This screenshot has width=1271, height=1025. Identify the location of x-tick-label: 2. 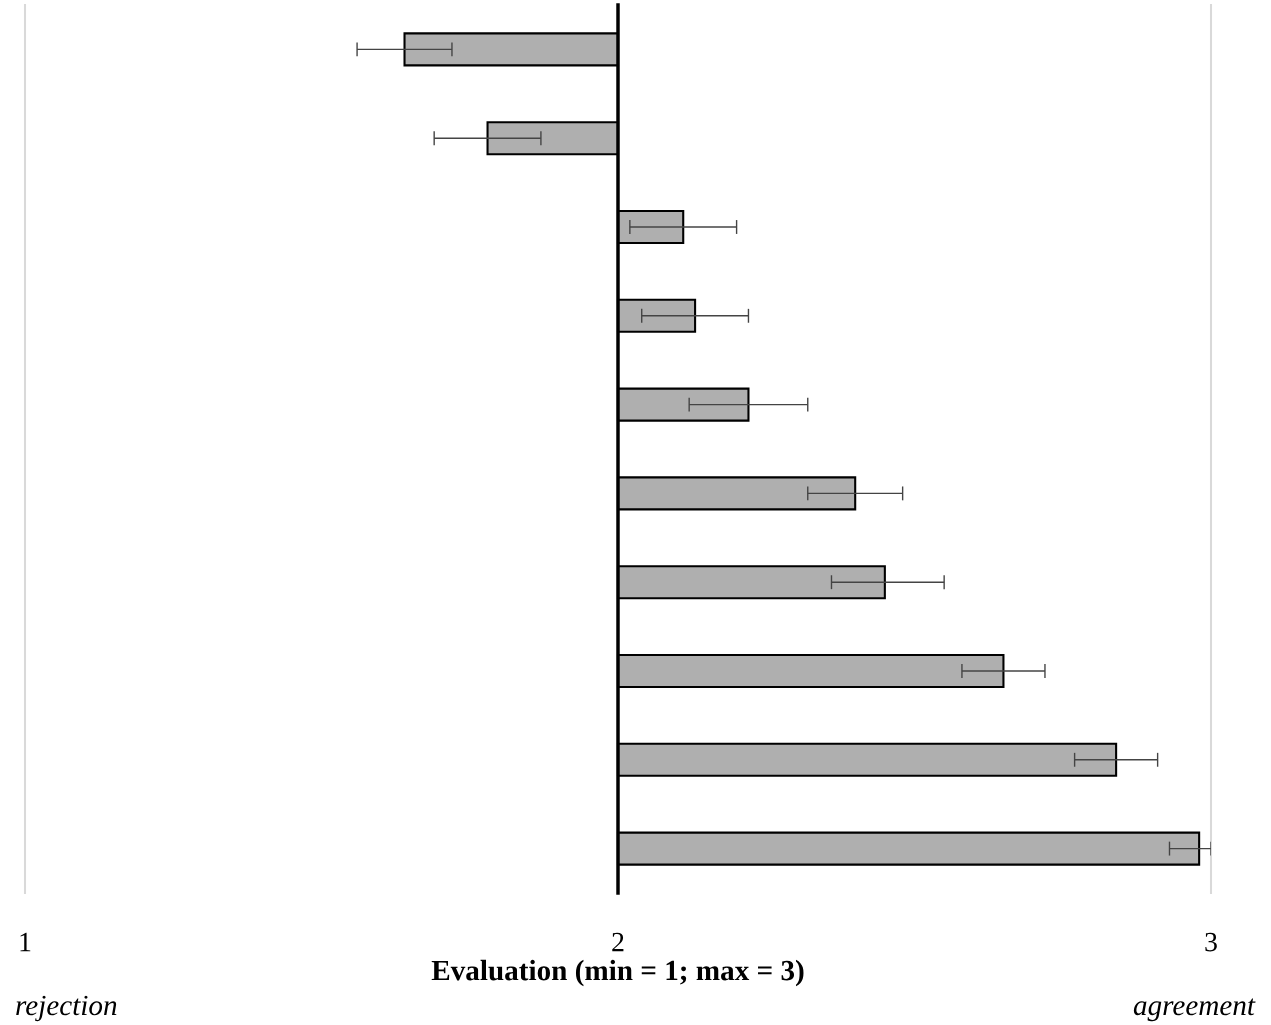
(618, 942).